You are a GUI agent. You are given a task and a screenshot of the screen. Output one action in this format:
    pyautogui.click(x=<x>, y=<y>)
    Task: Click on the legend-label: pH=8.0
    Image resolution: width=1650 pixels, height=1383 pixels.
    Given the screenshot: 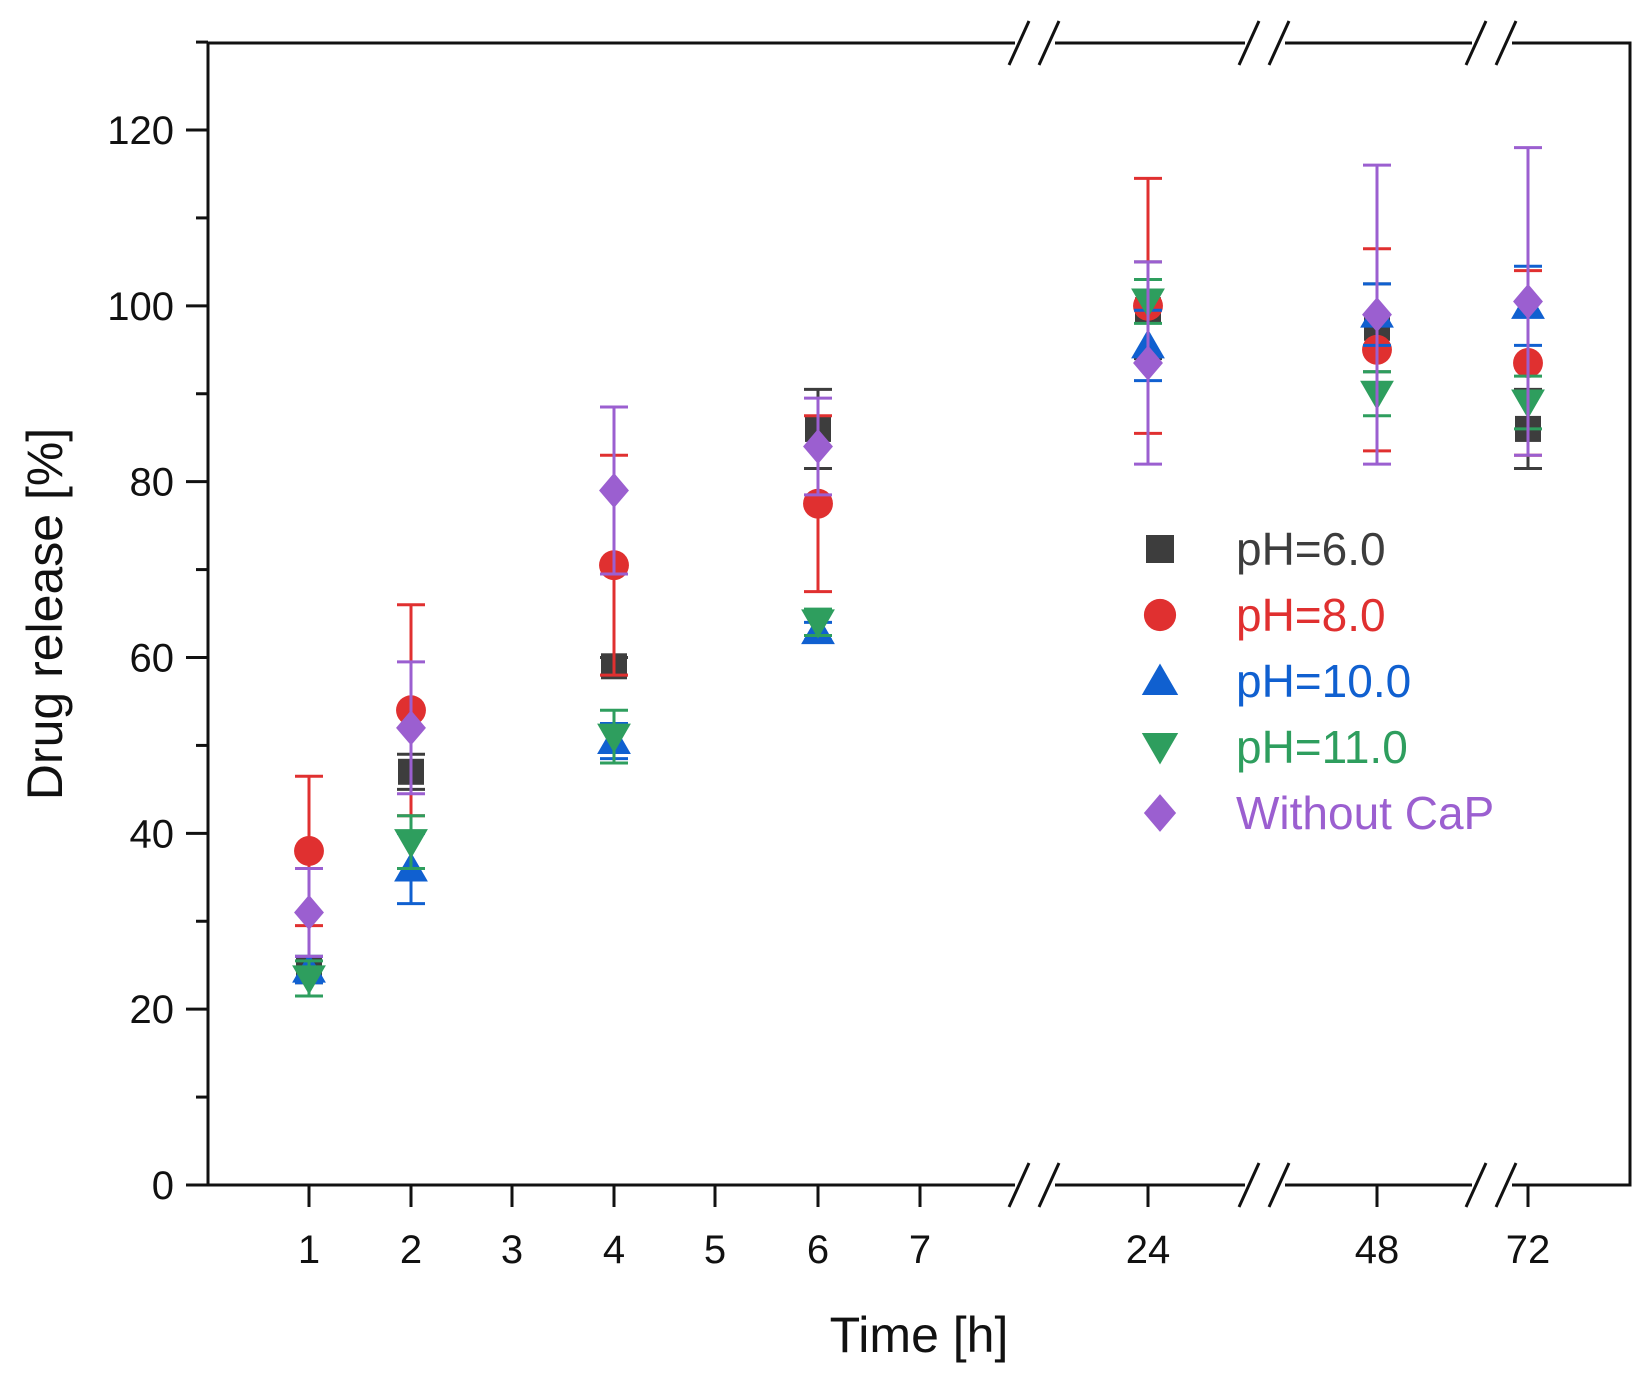 What is the action you would take?
    pyautogui.click(x=1311, y=615)
    